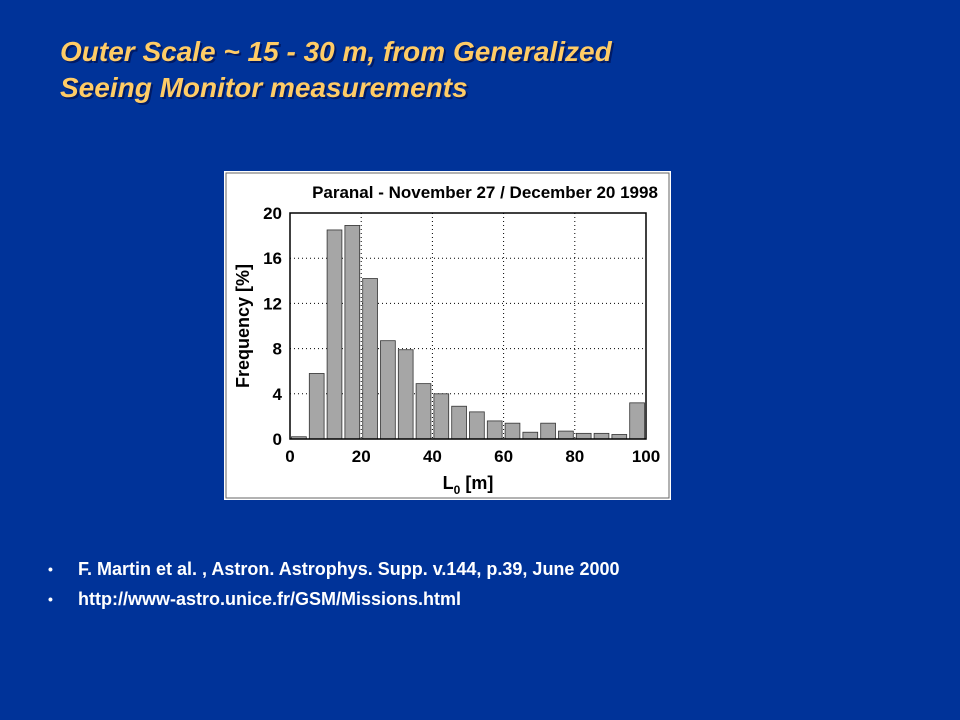 The height and width of the screenshot is (720, 960). I want to click on x-axis-label-subscript: 0, so click(457, 490).